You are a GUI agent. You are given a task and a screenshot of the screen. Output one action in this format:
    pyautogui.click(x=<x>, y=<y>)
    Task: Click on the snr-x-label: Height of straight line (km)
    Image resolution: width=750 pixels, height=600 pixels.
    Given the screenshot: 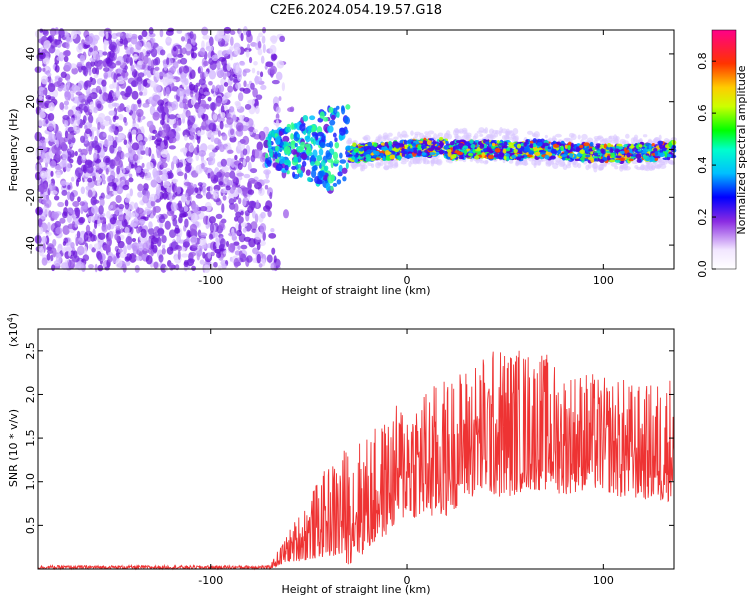 What is the action you would take?
    pyautogui.click(x=355, y=589)
    